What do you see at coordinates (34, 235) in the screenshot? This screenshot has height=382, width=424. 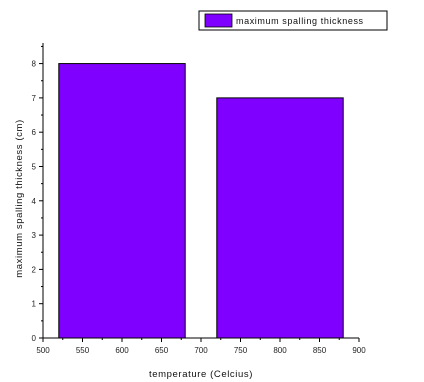 I see `y-tick-label: 3` at bounding box center [34, 235].